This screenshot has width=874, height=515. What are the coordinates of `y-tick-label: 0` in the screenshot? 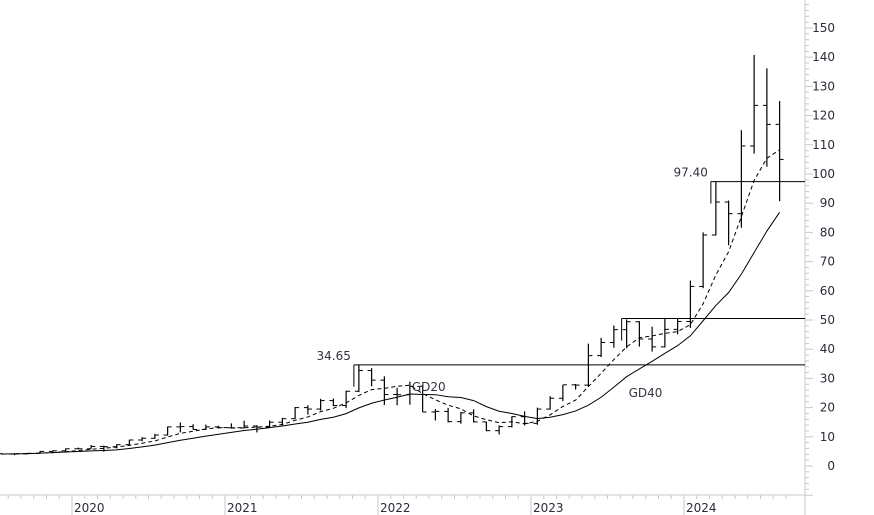 It's located at (831, 466).